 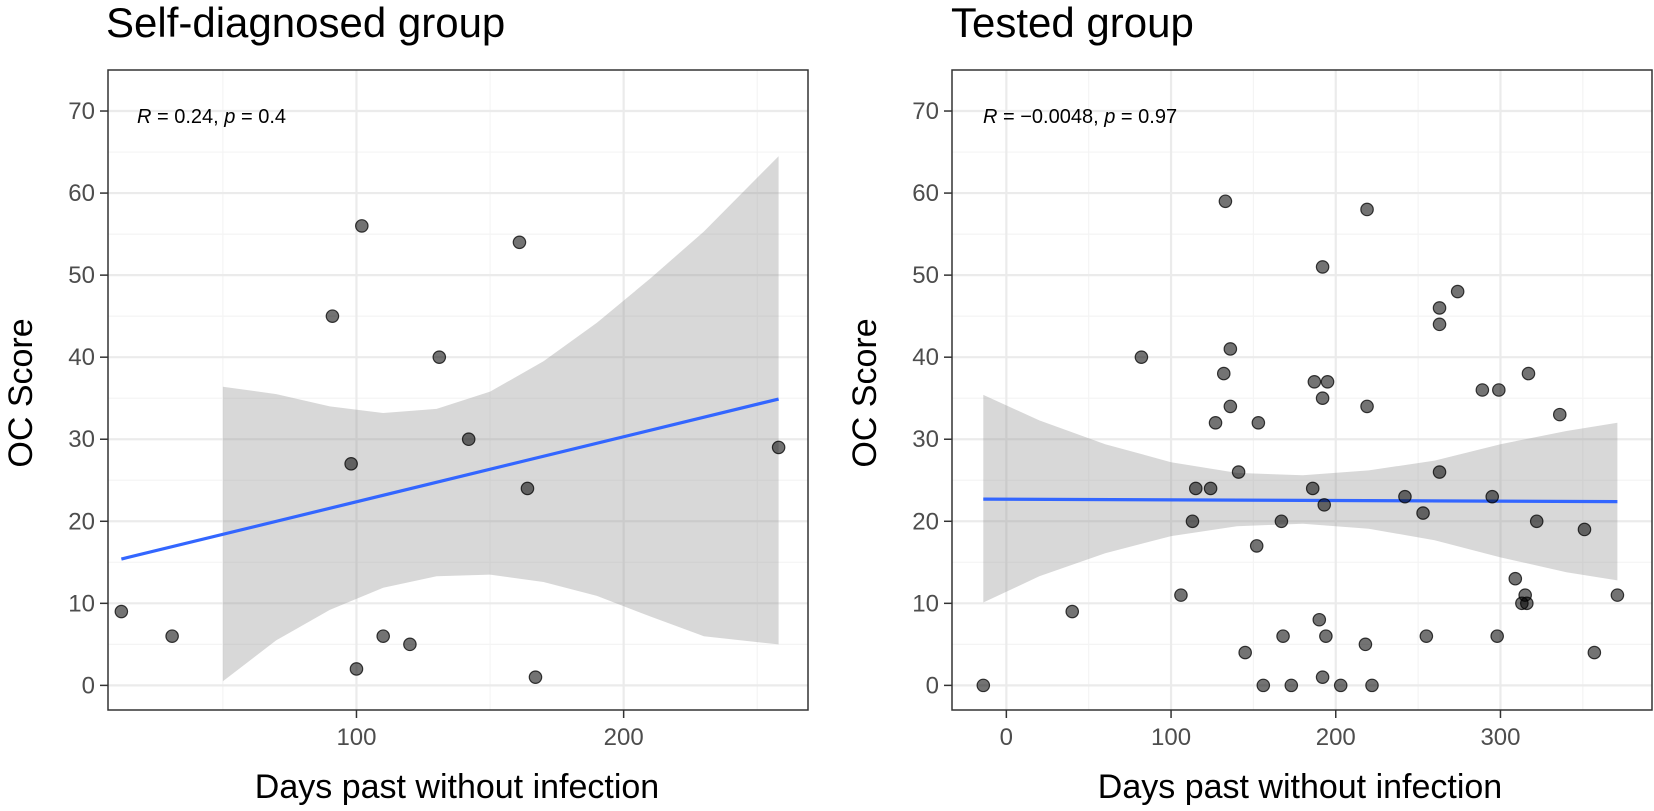 What do you see at coordinates (81, 357) in the screenshot?
I see `left-y-tick-label: 40` at bounding box center [81, 357].